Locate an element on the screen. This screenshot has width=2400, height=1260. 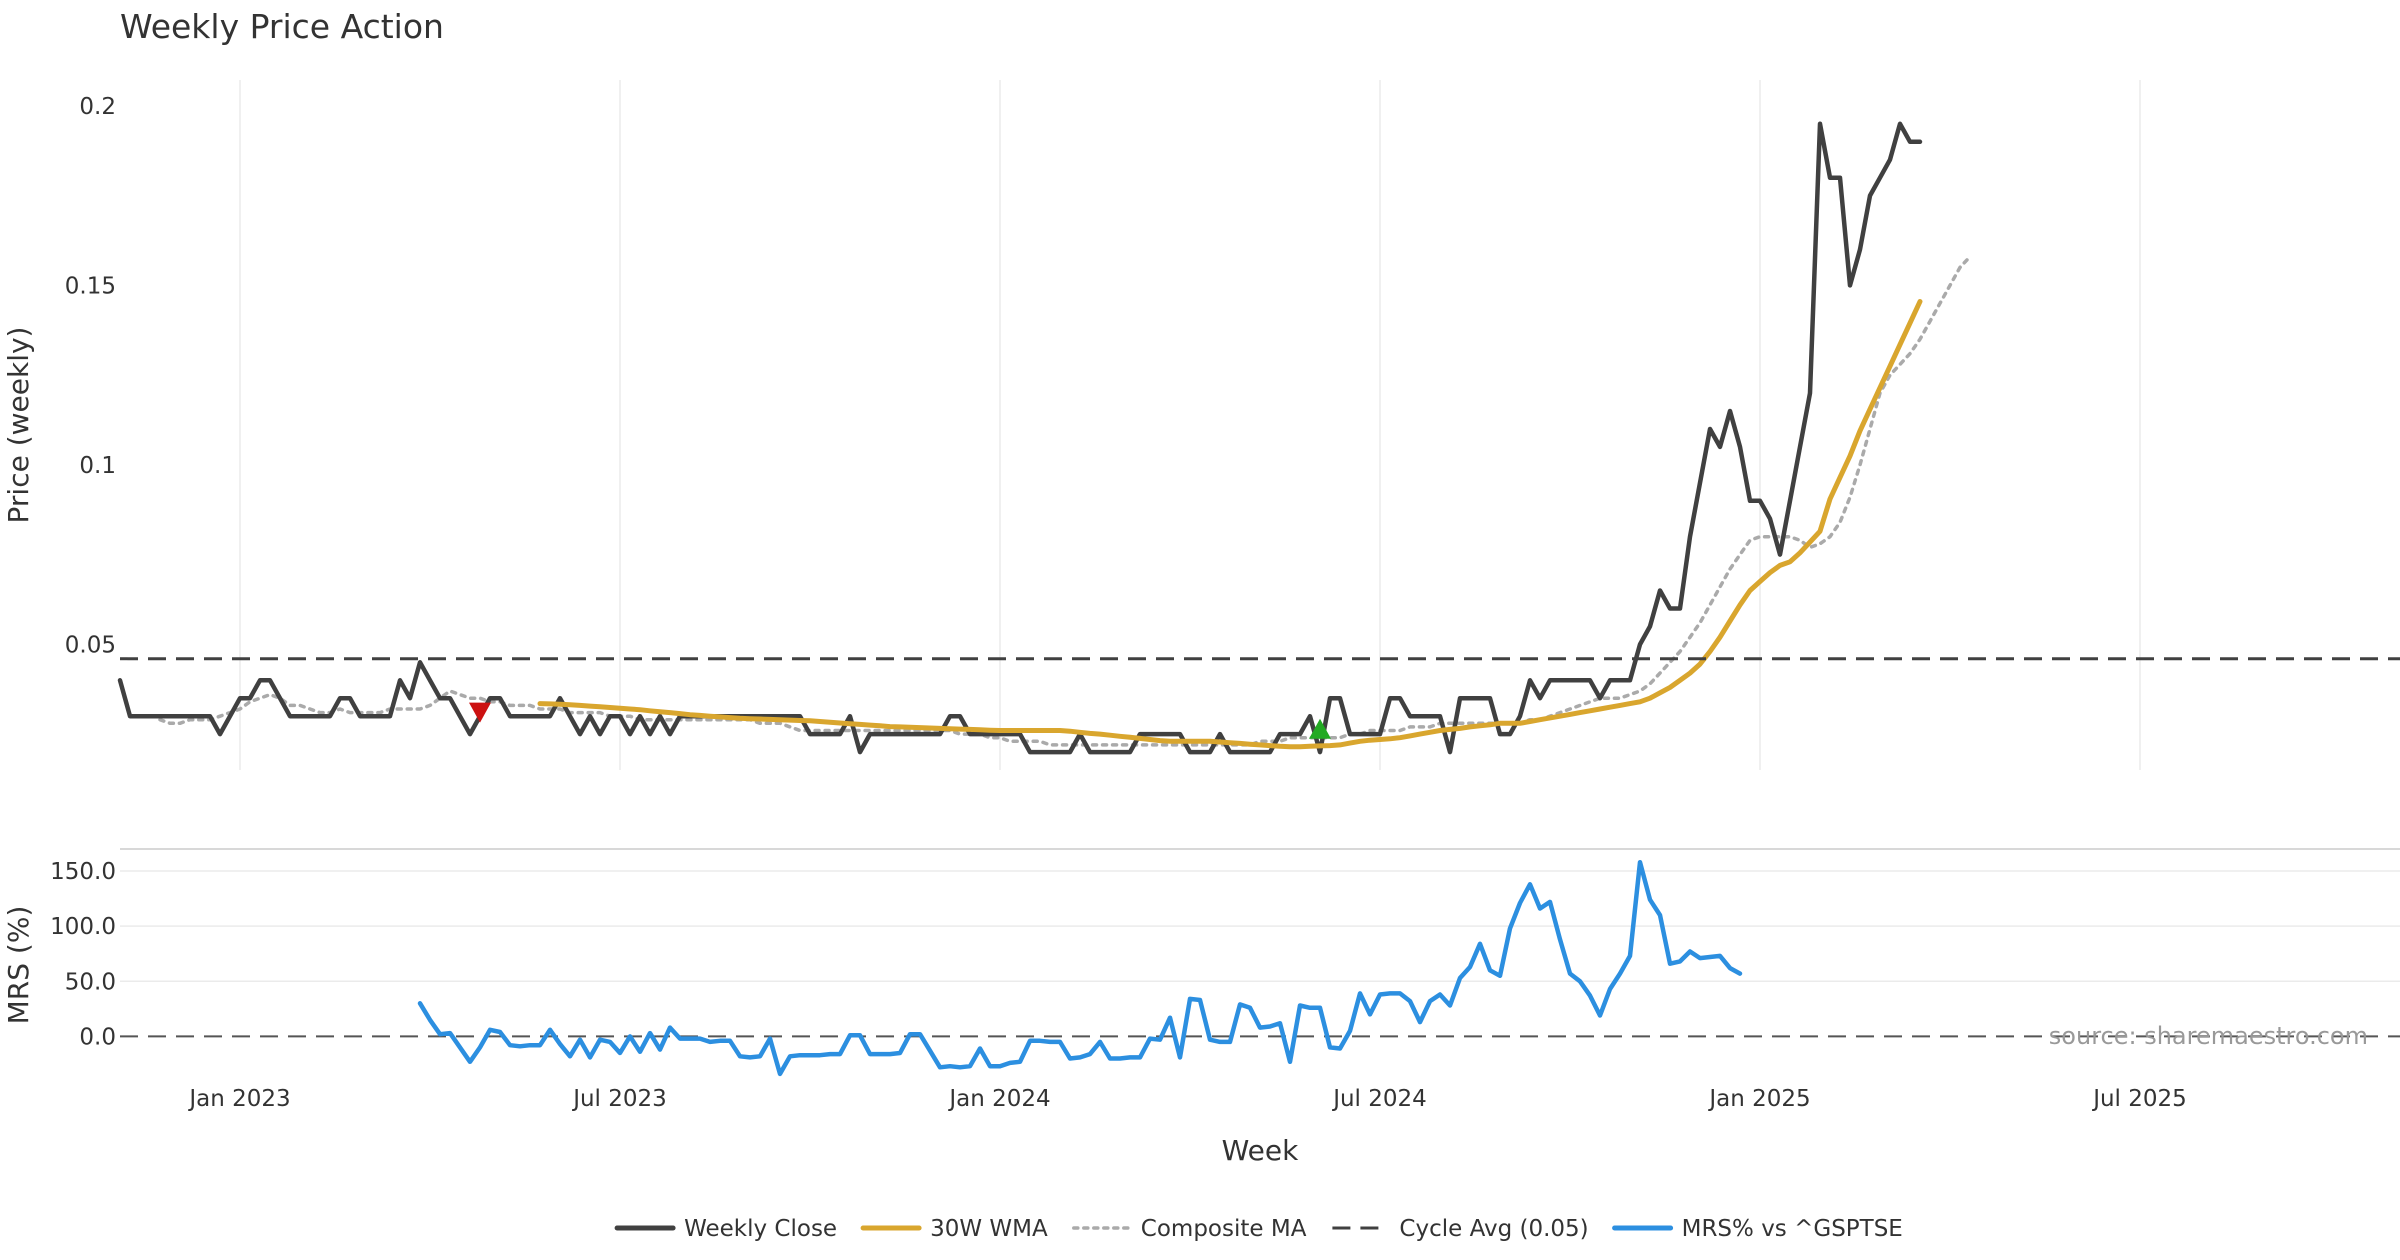
legend-item-mrs-vs-gsptse: MRS% vs ^GSPTSE is located at coordinates (1757, 1229).